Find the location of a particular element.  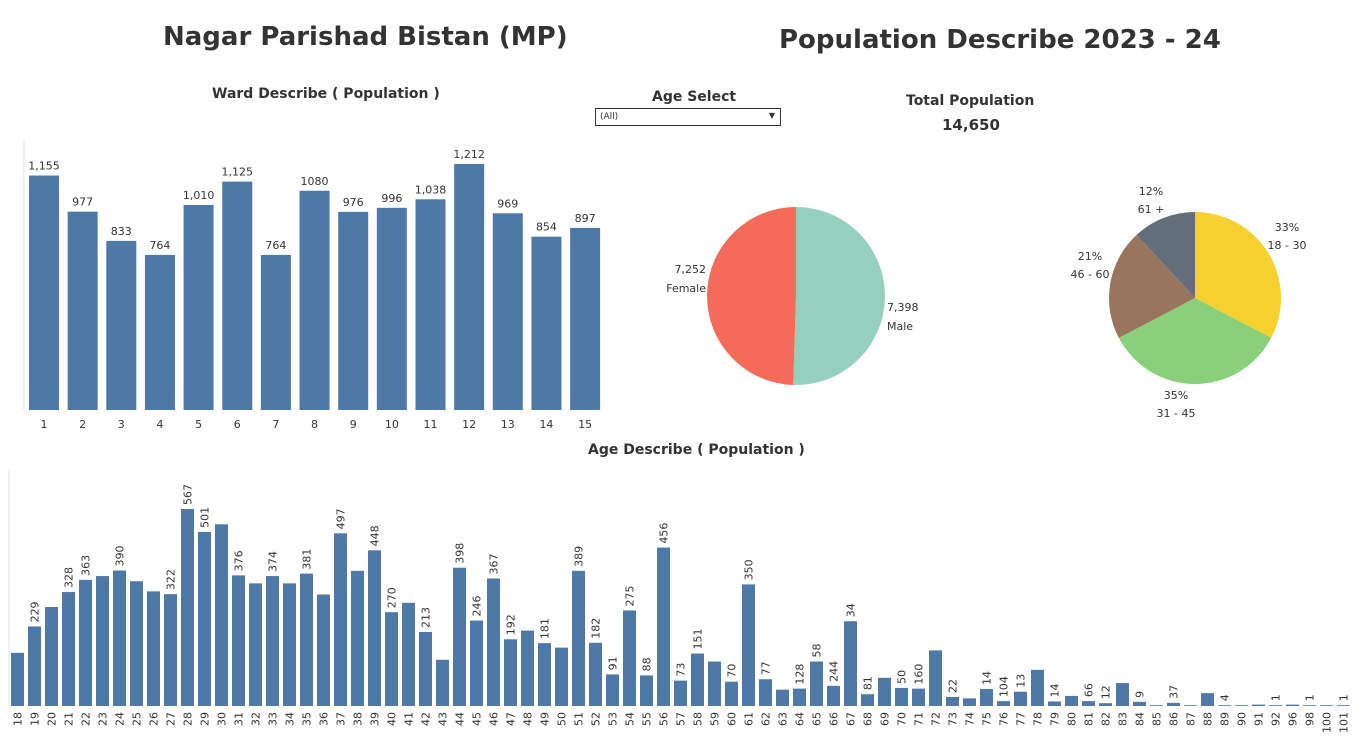

gender-pie-slice is located at coordinates (839, 296).